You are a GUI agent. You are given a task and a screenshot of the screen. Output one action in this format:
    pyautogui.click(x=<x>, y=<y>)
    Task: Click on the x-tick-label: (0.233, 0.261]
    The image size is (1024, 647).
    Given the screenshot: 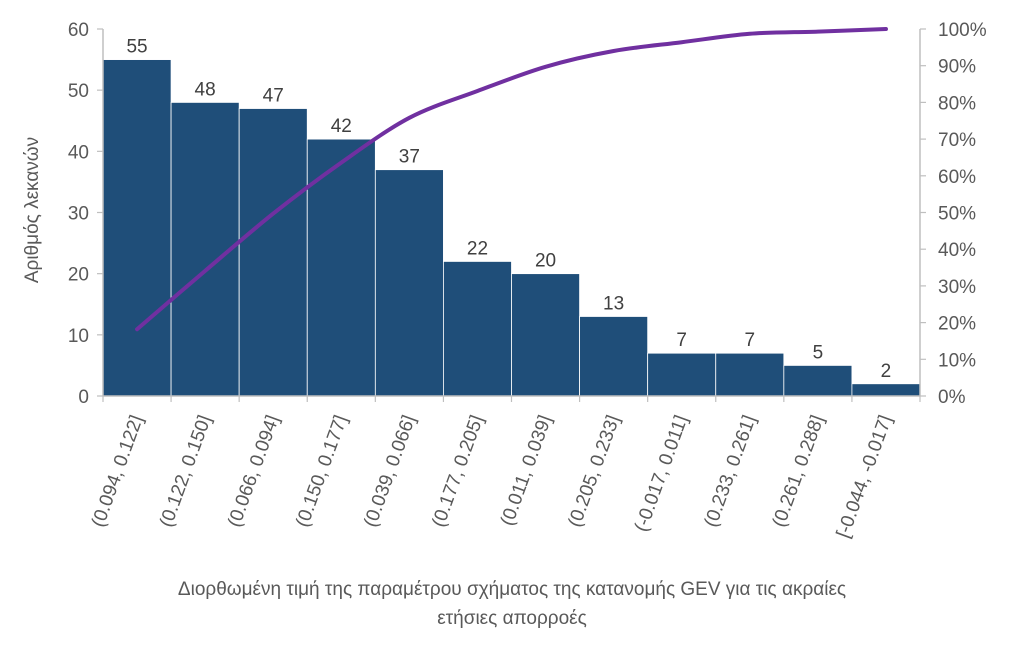 What is the action you would take?
    pyautogui.click(x=731, y=471)
    